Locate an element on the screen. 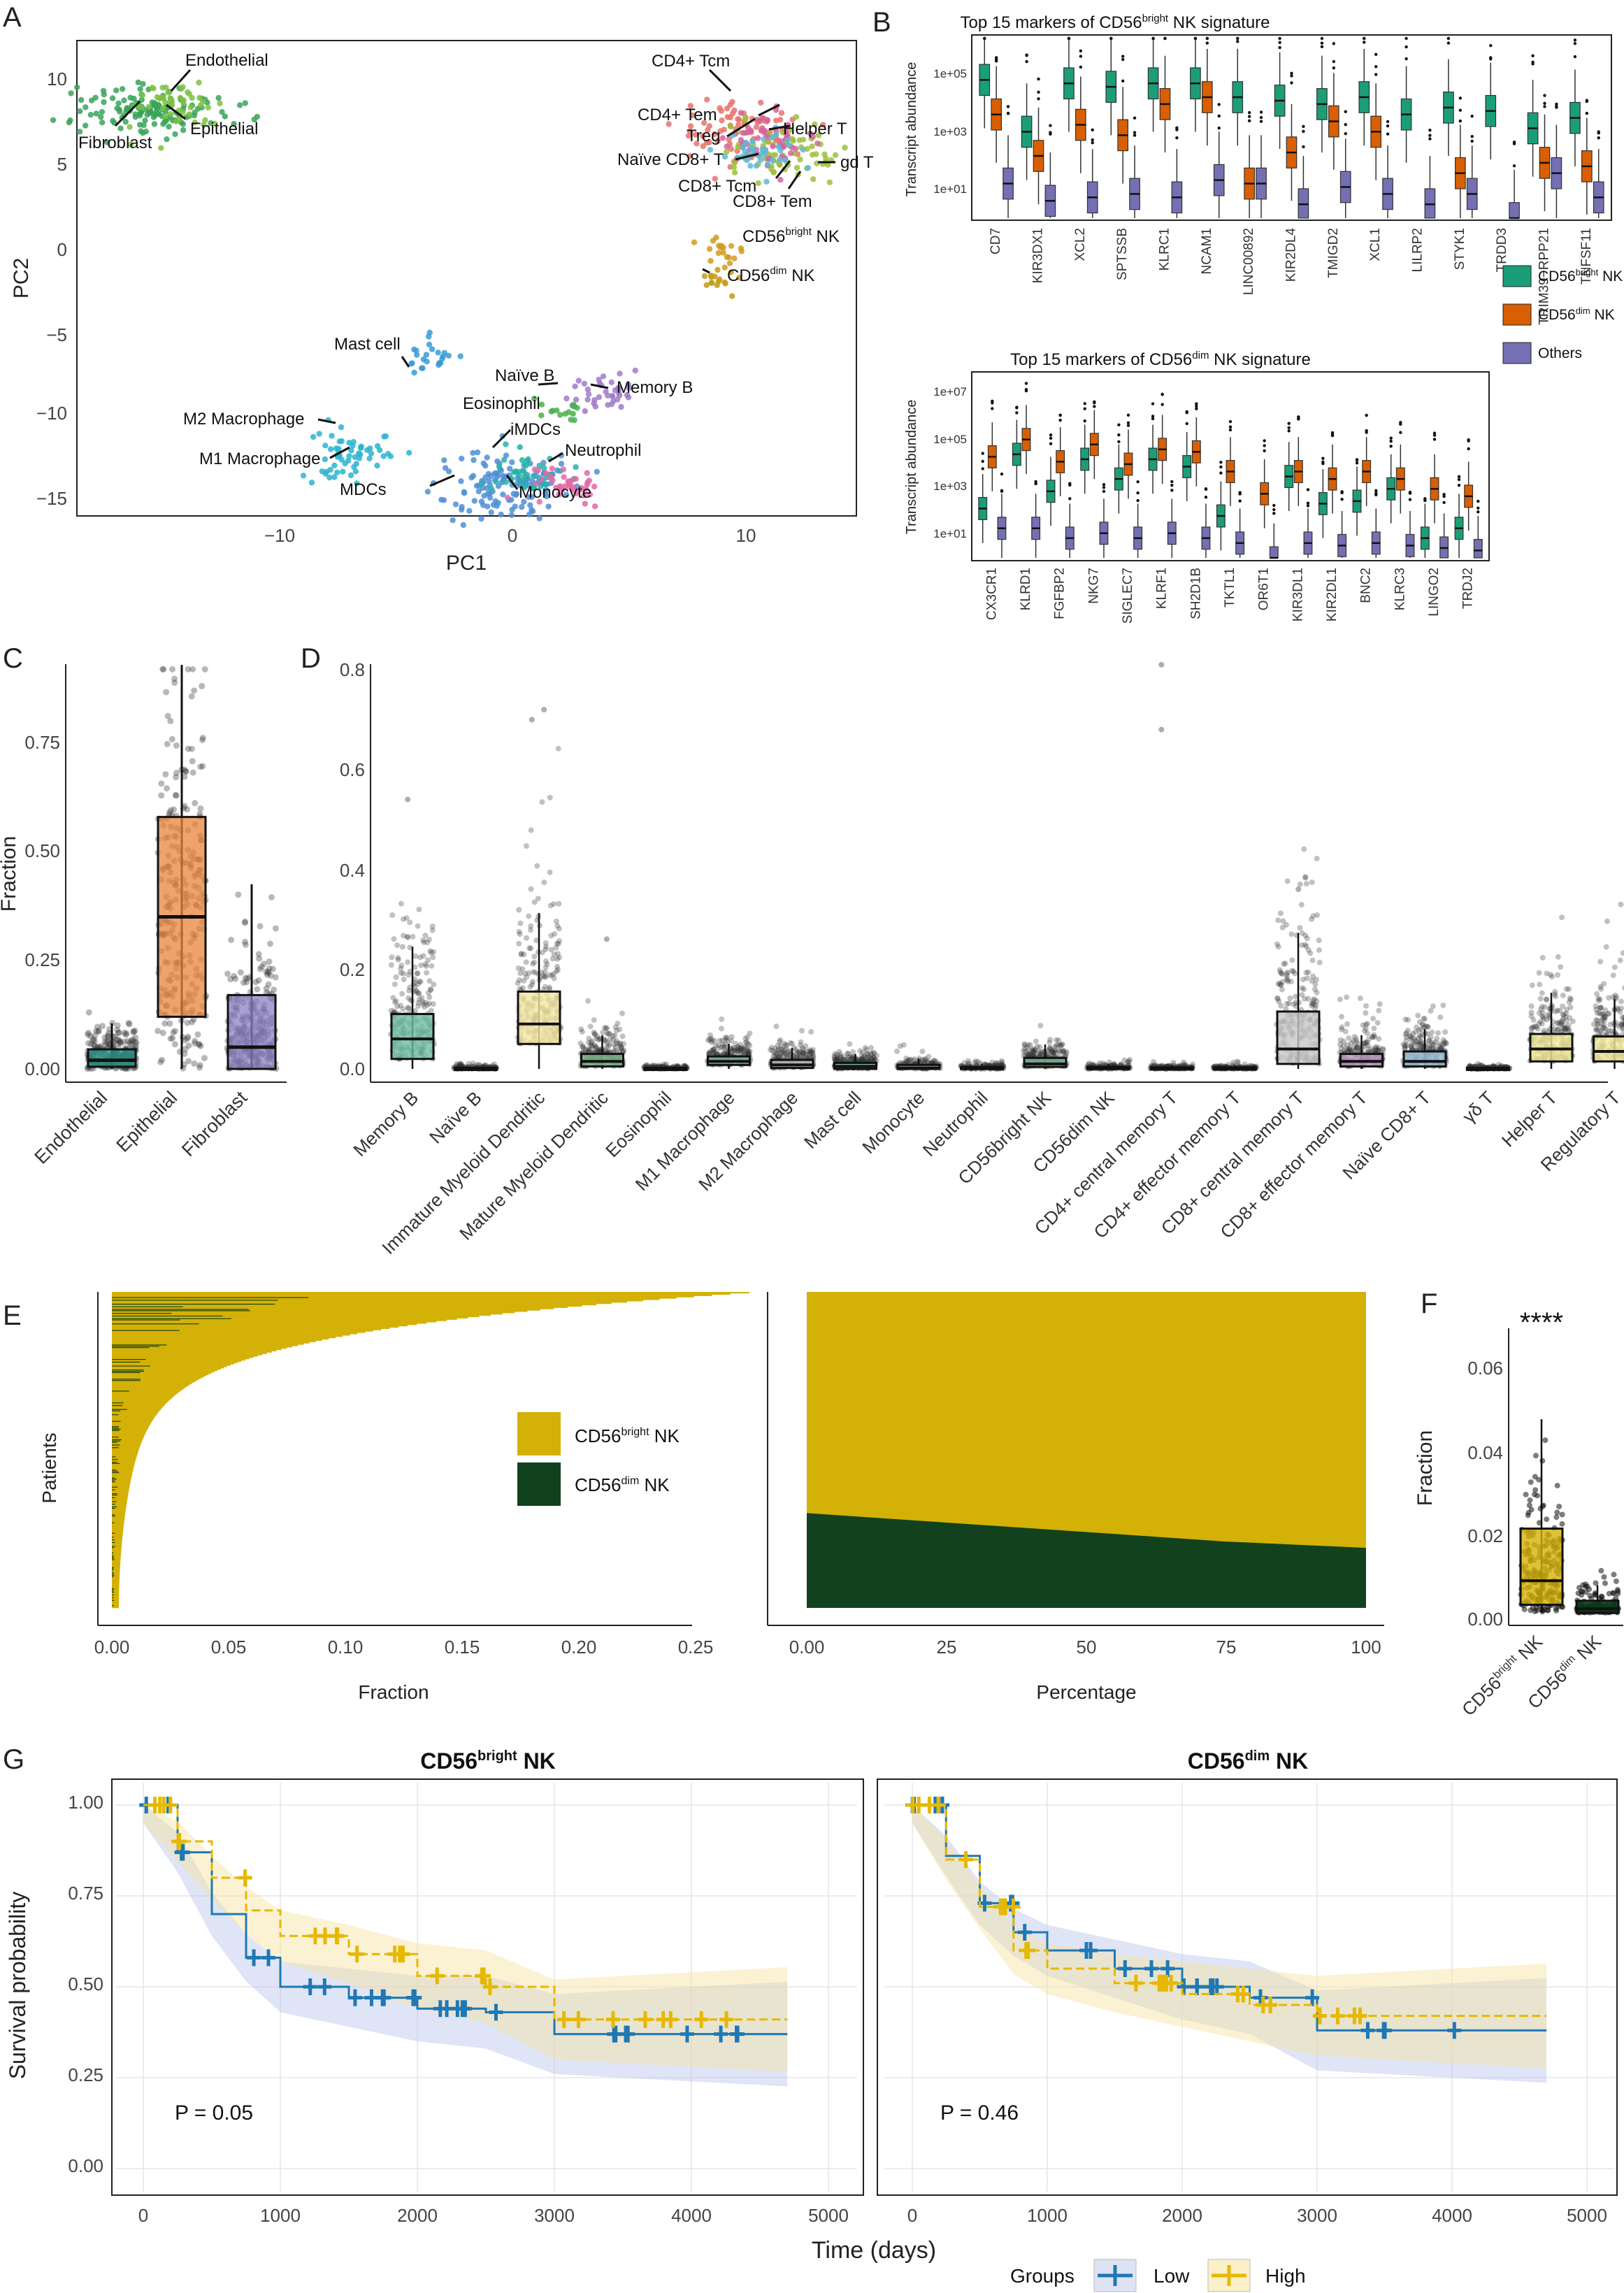  panel-c-ylabel: Fraction is located at coordinates (10, 874).